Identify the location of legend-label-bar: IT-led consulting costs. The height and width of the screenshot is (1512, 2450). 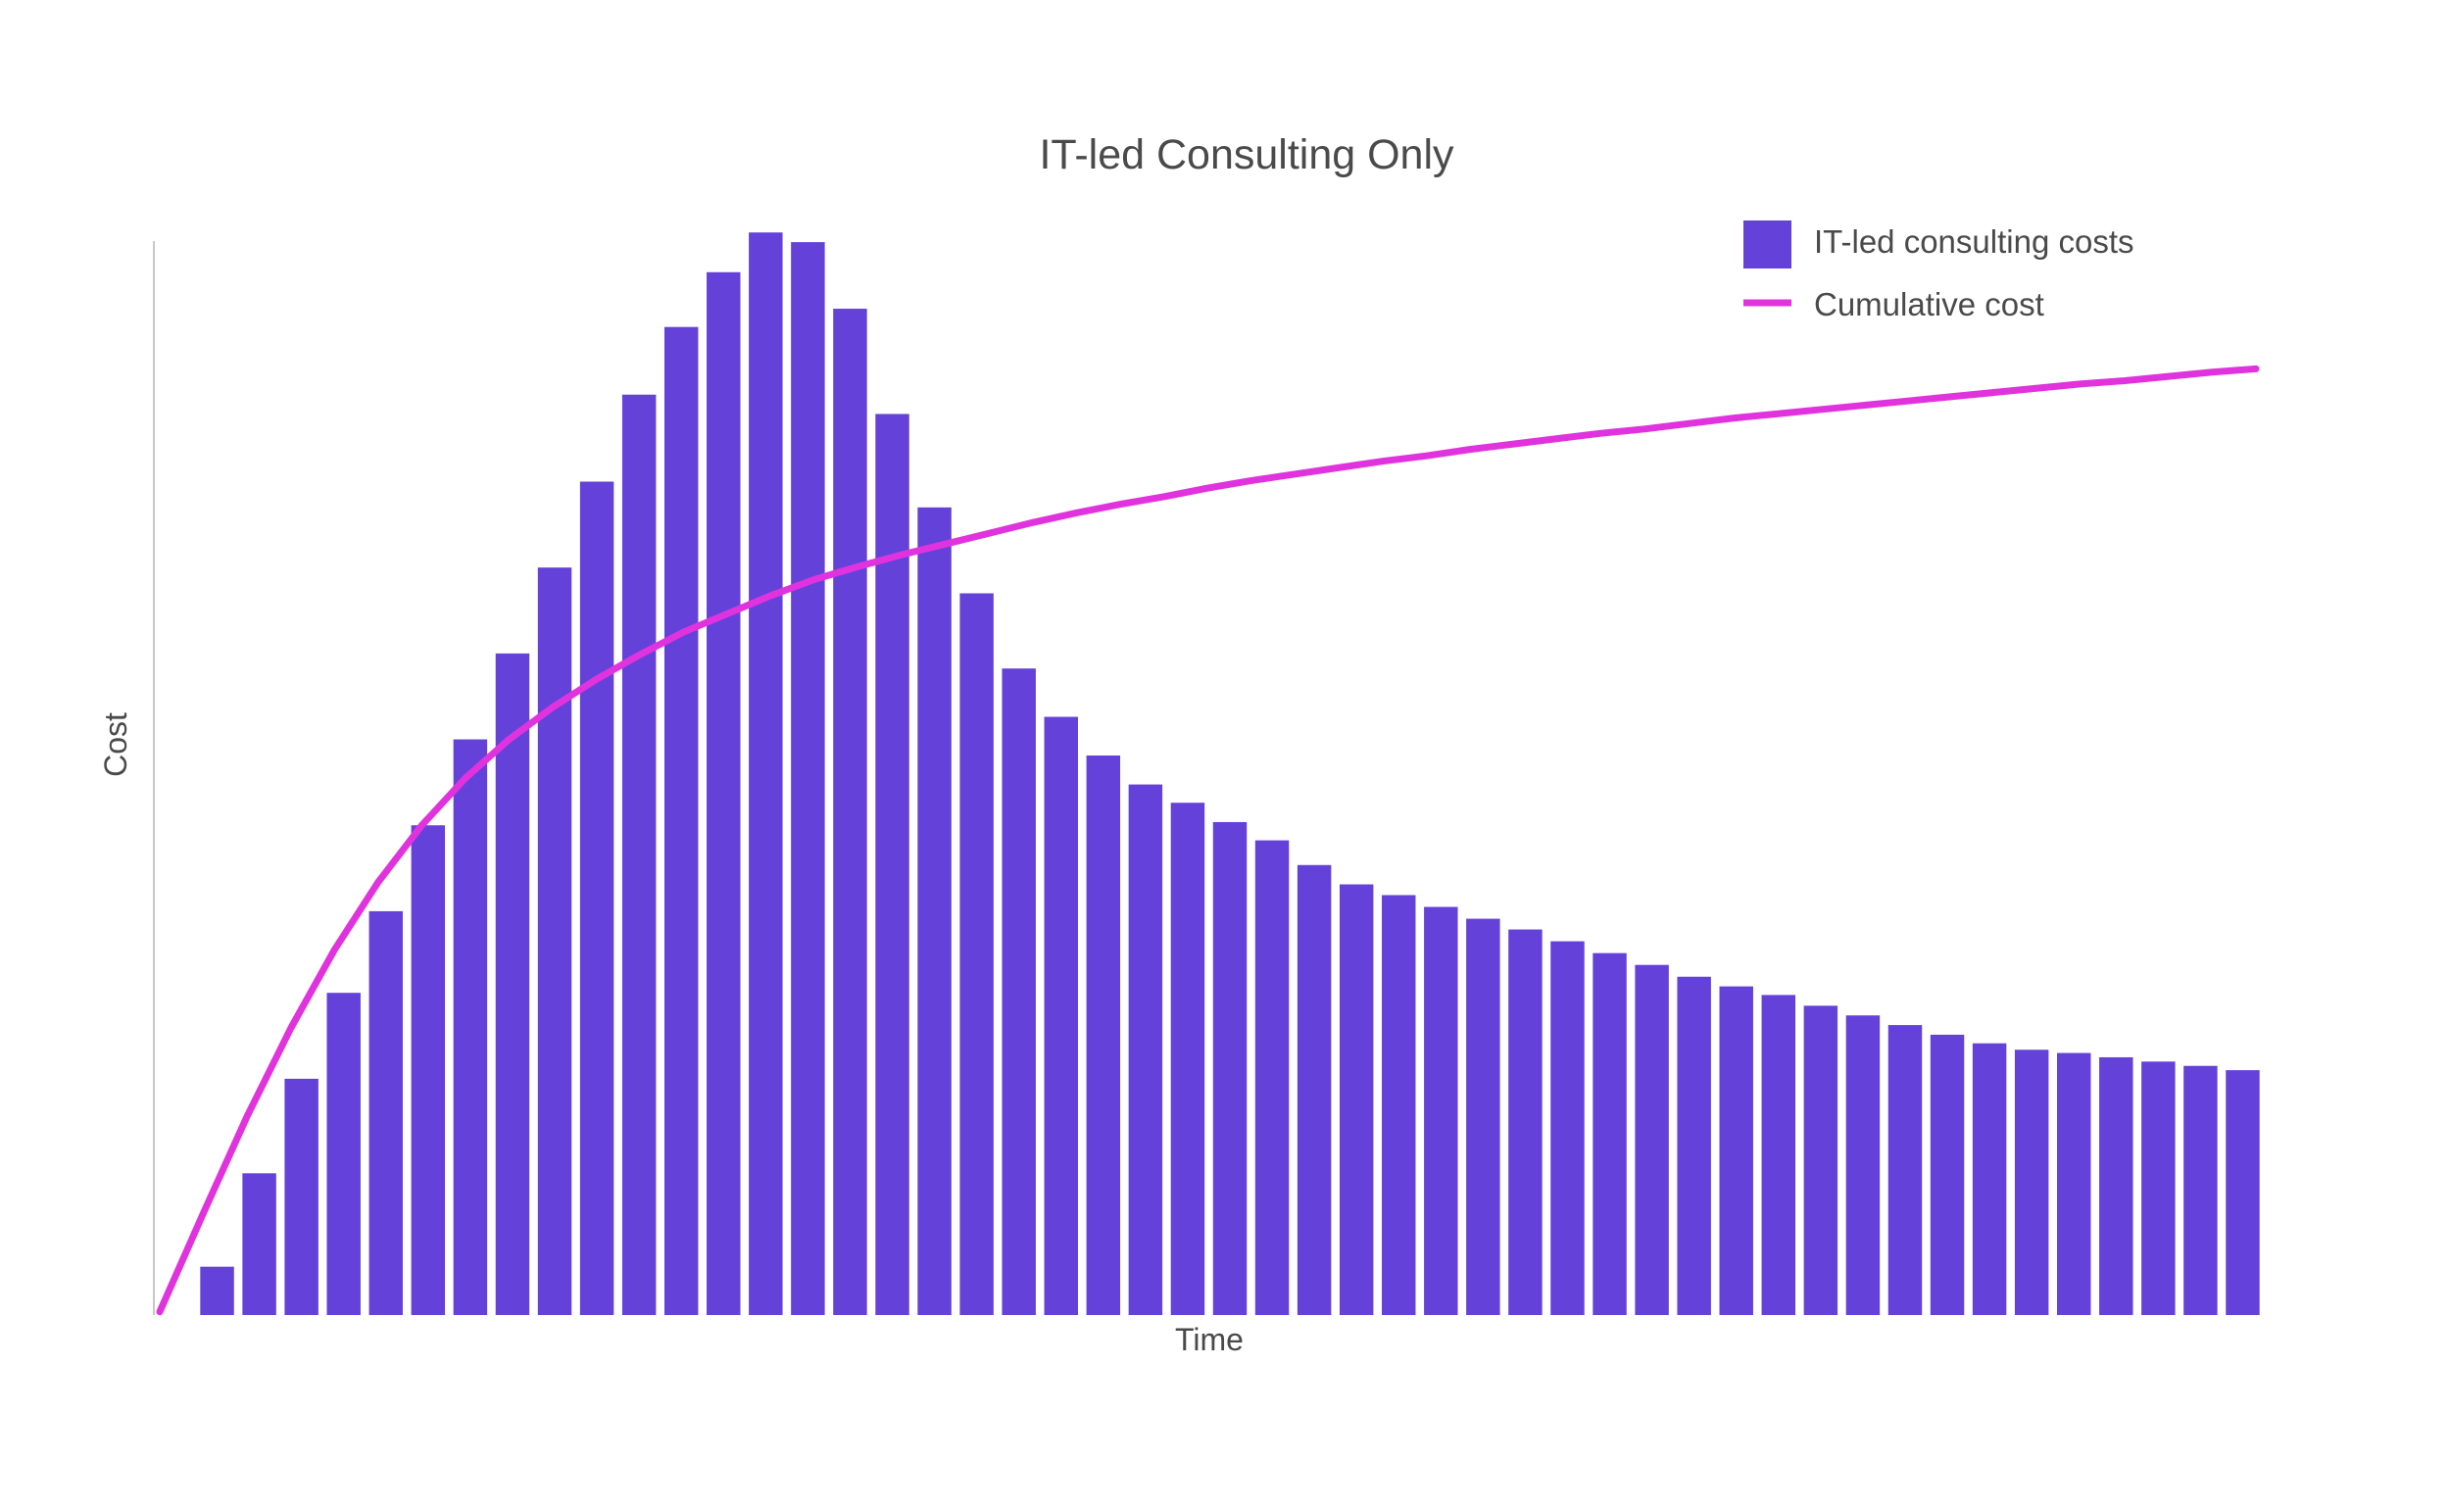
(1974, 241).